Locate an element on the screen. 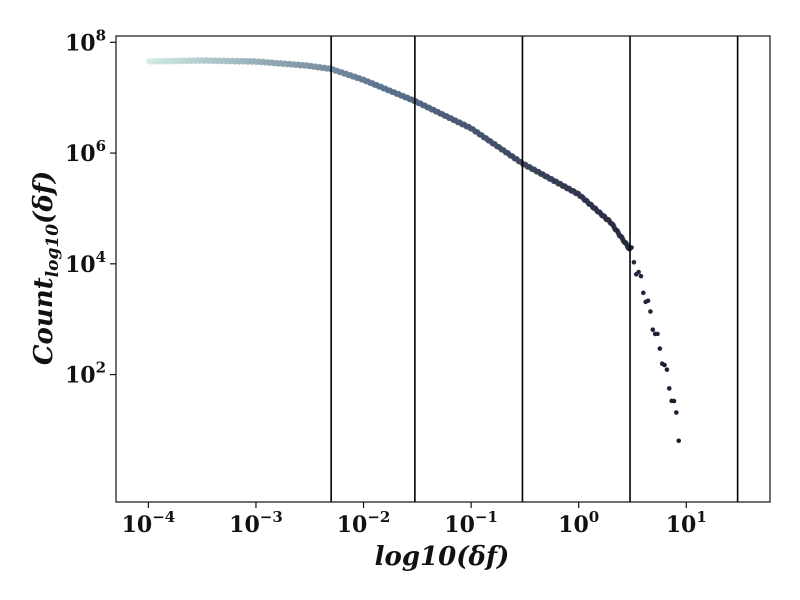  y-tick-label-2: 106 is located at coordinates (85, 152).